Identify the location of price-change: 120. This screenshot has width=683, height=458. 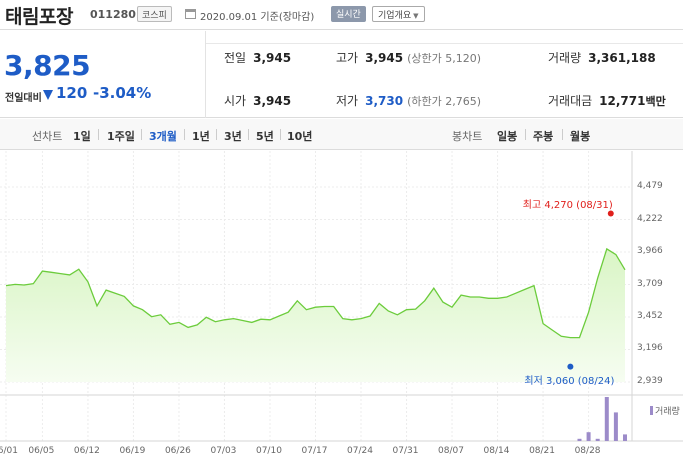
(72, 93).